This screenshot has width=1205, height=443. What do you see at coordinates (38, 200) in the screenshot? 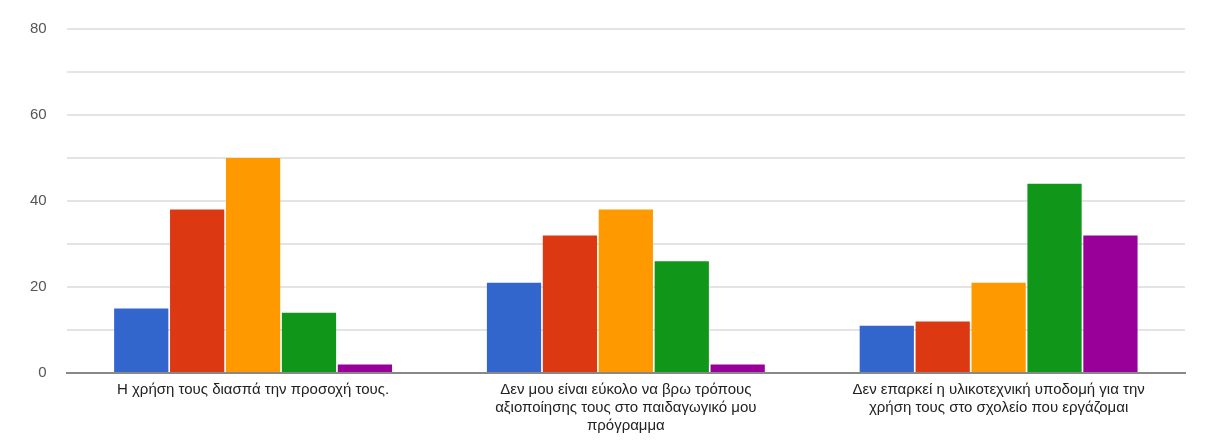
I see `y-tick-label: 40` at bounding box center [38, 200].